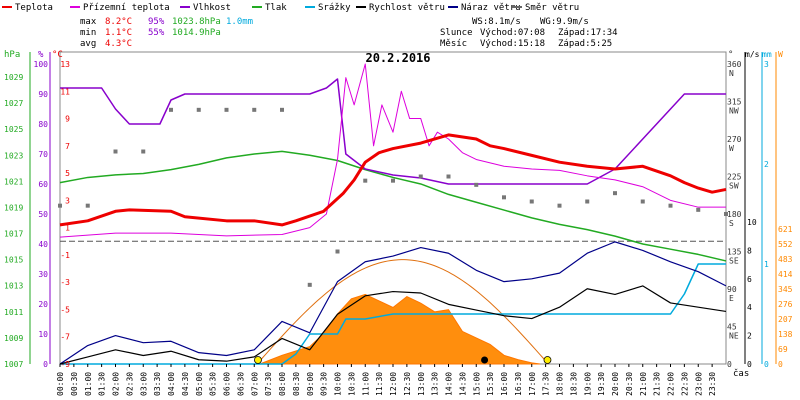  I want to click on sunrise-marker, so click(258, 360).